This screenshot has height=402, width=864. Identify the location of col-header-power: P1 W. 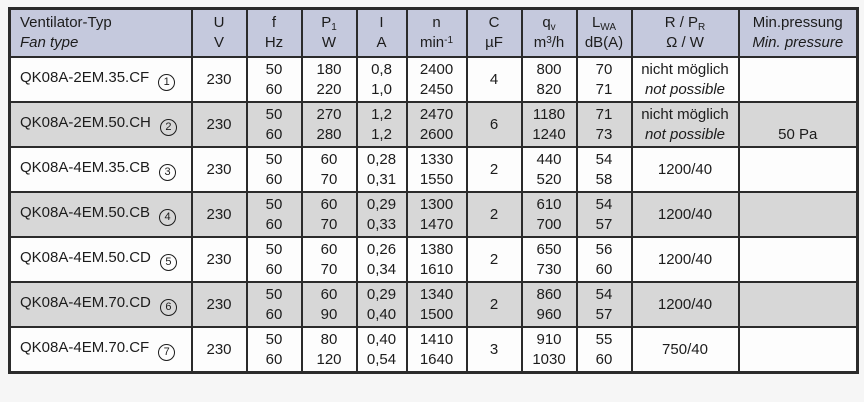
(329, 32).